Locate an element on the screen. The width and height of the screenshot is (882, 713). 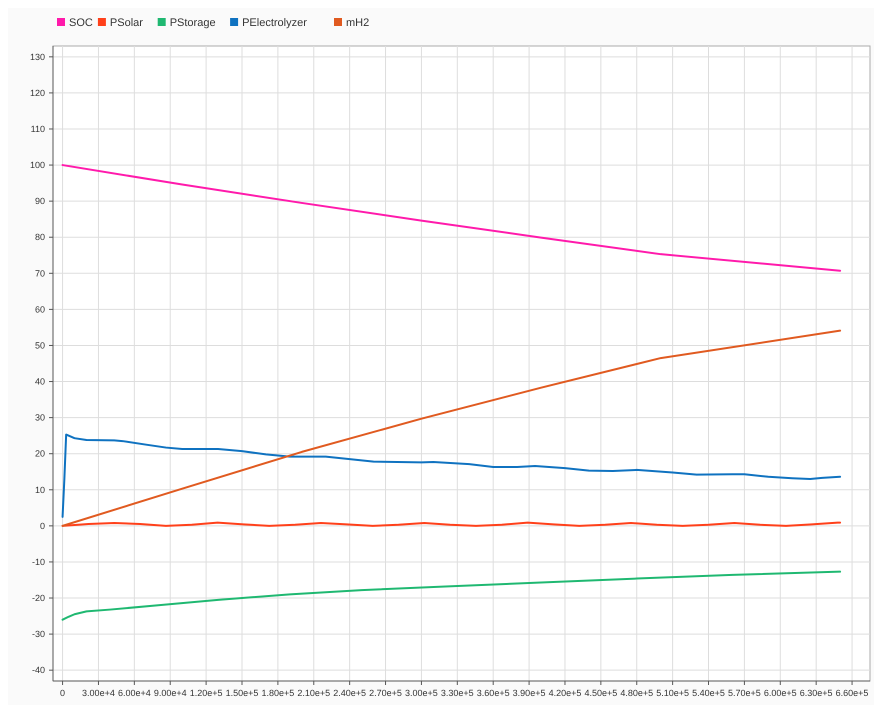
x-tick-label: 3.00e+4 is located at coordinates (98, 693).